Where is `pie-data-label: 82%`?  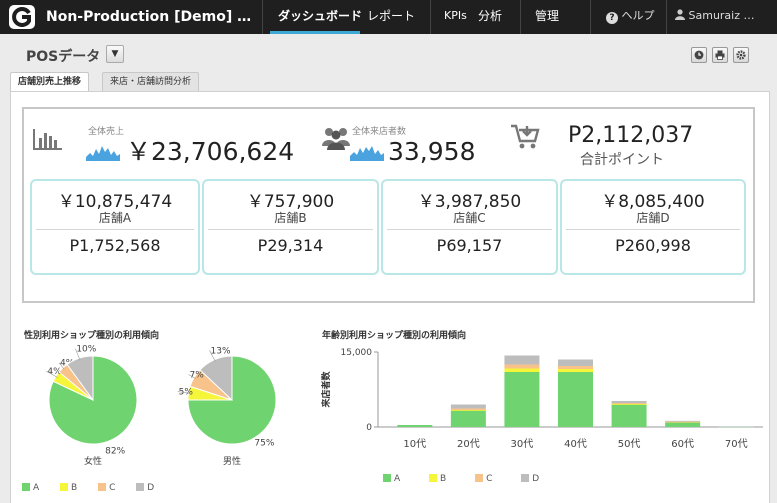 pie-data-label: 82% is located at coordinates (115, 452).